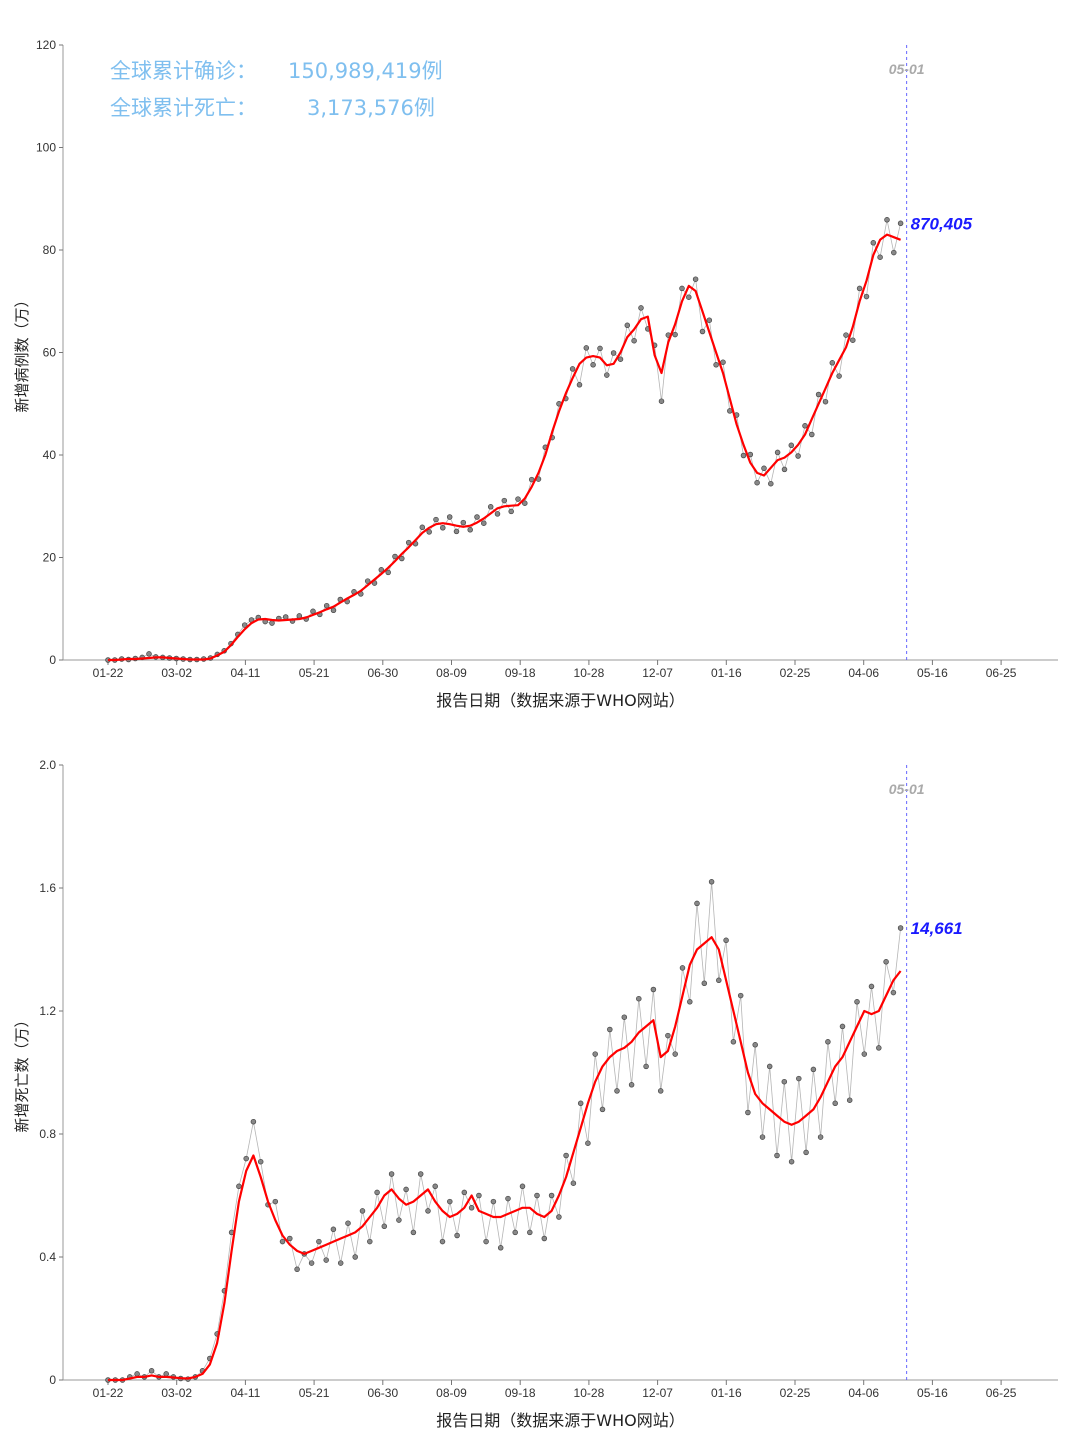 This screenshot has width=1080, height=1439. Describe the element at coordinates (47, 1011) in the screenshot. I see `y-tick-label: 1.2` at that location.